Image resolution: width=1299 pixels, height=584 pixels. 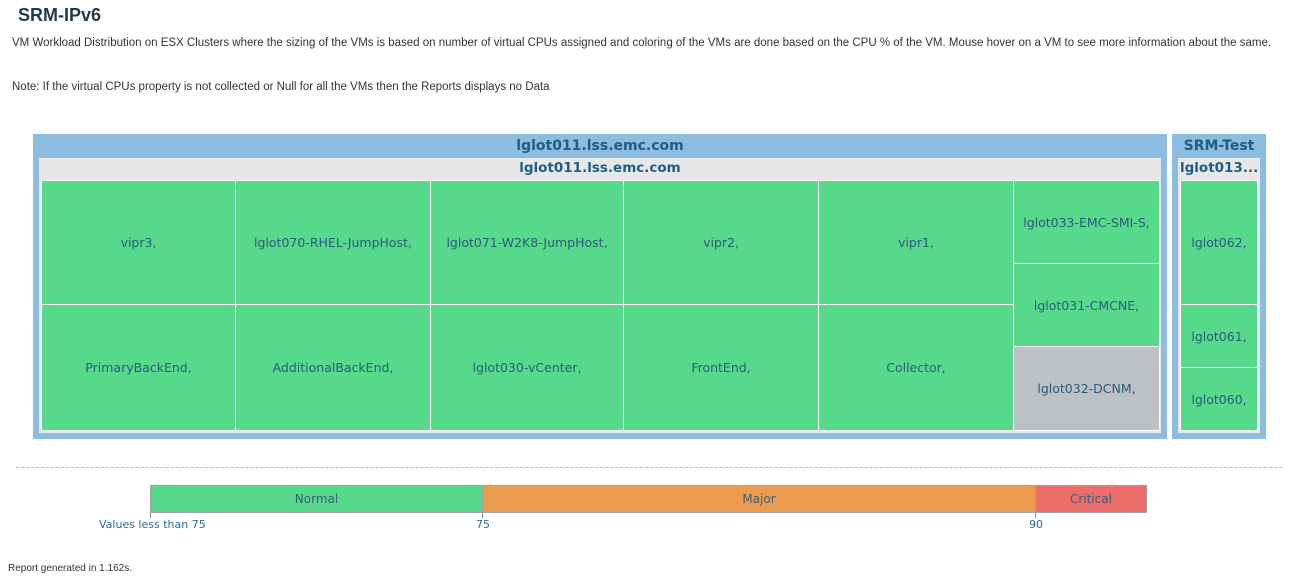 I want to click on vm-tile: lglot060,, so click(x=1219, y=399).